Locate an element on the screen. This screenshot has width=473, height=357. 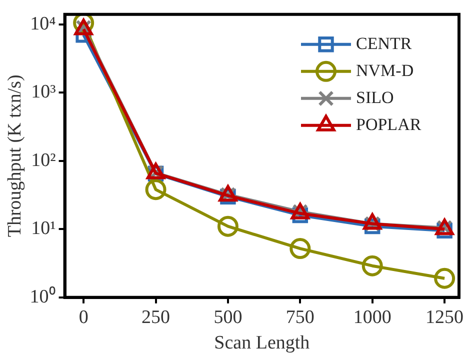
y-tick-label: 10¹ is located at coordinates (43, 229).